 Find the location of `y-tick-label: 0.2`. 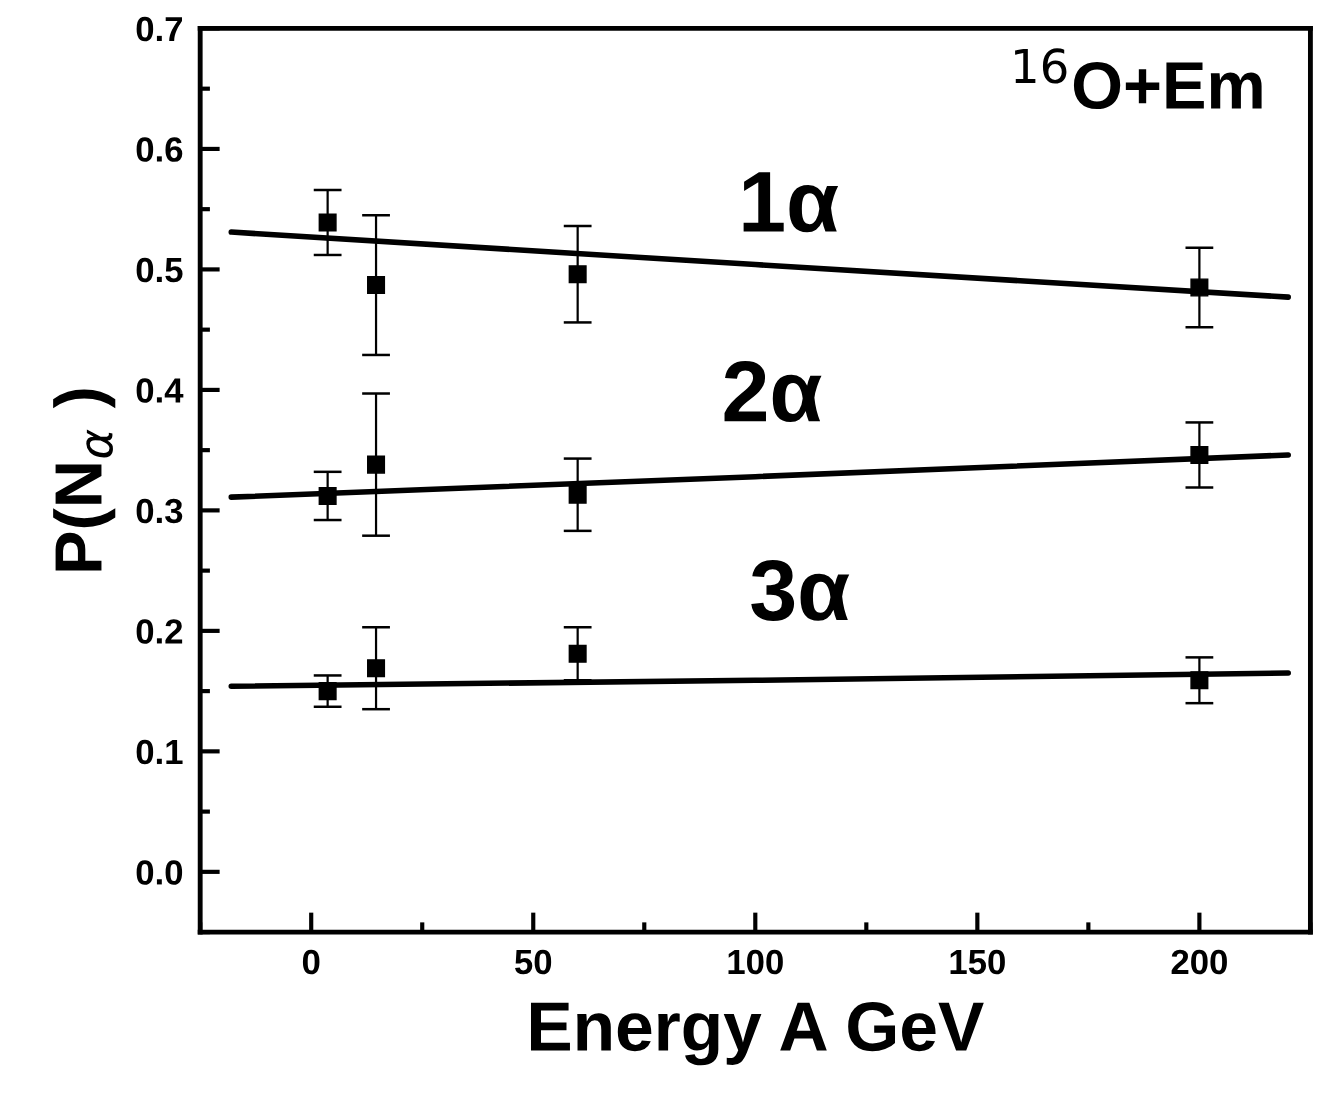

y-tick-label: 0.2 is located at coordinates (159, 631).